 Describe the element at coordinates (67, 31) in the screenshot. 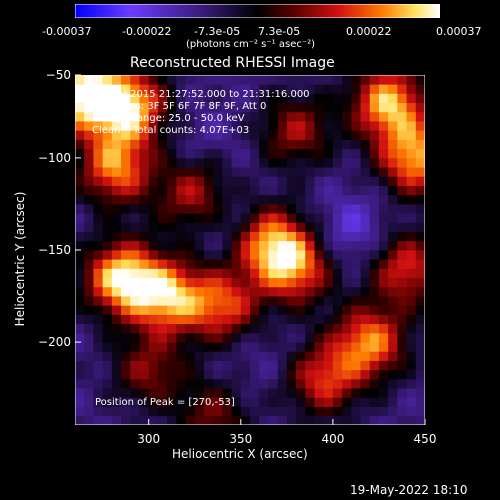

I see `colorbar-tick-label: -0.00037` at that location.